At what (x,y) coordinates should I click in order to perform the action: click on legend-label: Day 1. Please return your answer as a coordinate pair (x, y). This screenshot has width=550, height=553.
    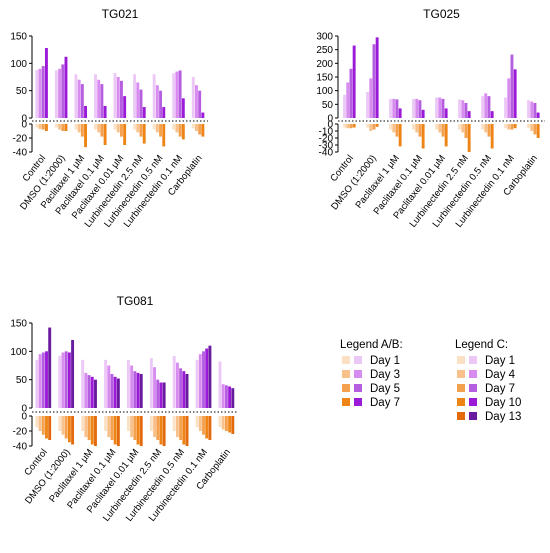
    Looking at the image, I should click on (385, 361).